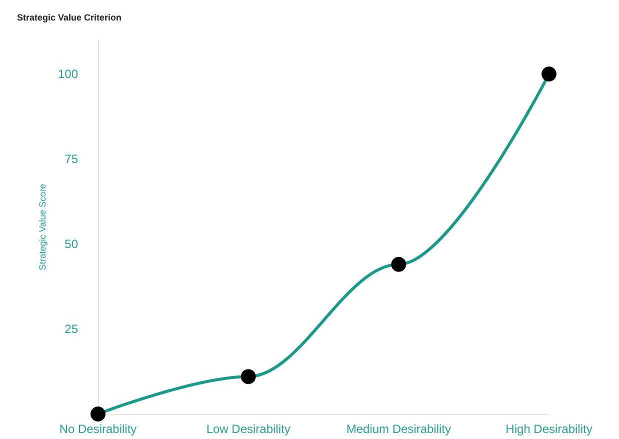 This screenshot has width=619, height=439. Describe the element at coordinates (399, 429) in the screenshot. I see `x-tick-label: Medium Desirability` at that location.